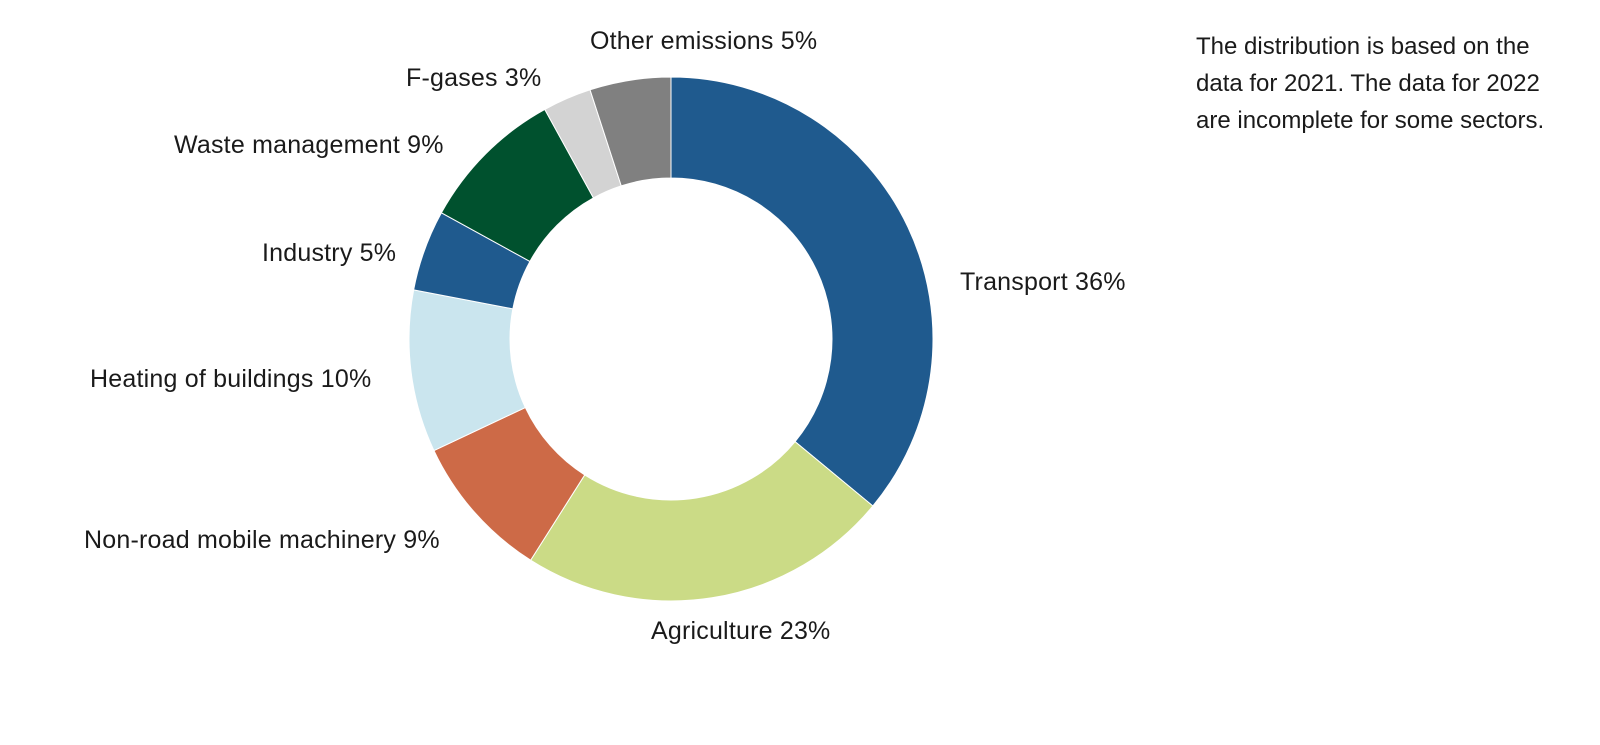 The image size is (1600, 745). I want to click on slice-agriculture, so click(701, 521).